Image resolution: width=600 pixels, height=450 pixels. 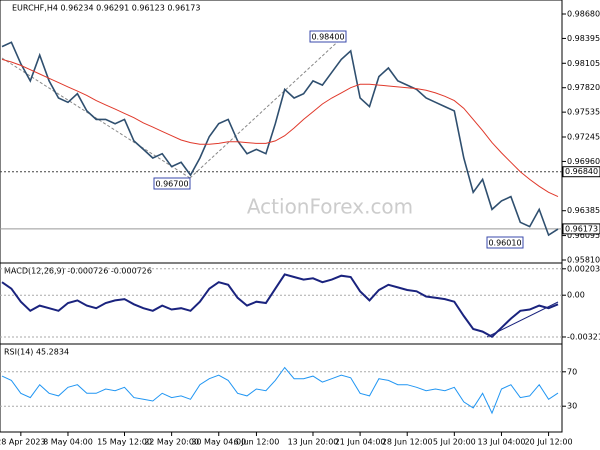 What do you see at coordinates (583, 268) in the screenshot?
I see `y-tick-label: 0.002031` at bounding box center [583, 268].